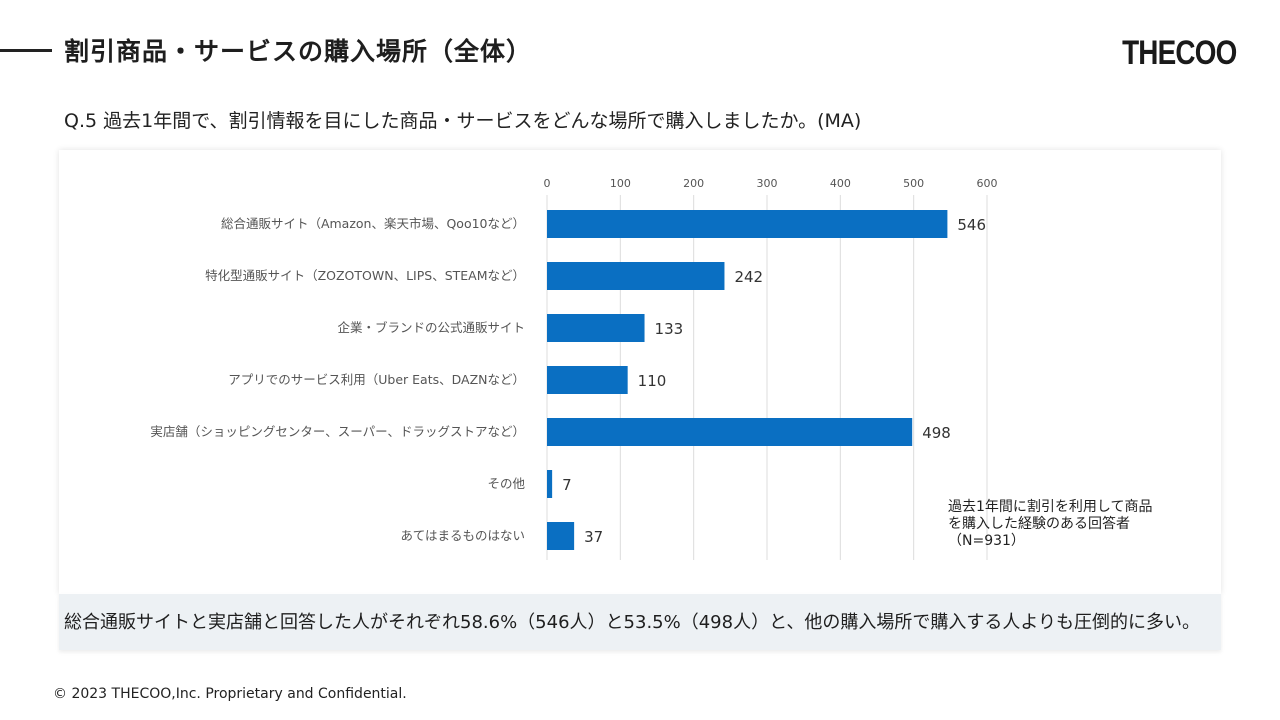 The width and height of the screenshot is (1280, 720). What do you see at coordinates (431, 327) in the screenshot?
I see `category-label: 企業・ブランドの公式通販サイト` at bounding box center [431, 327].